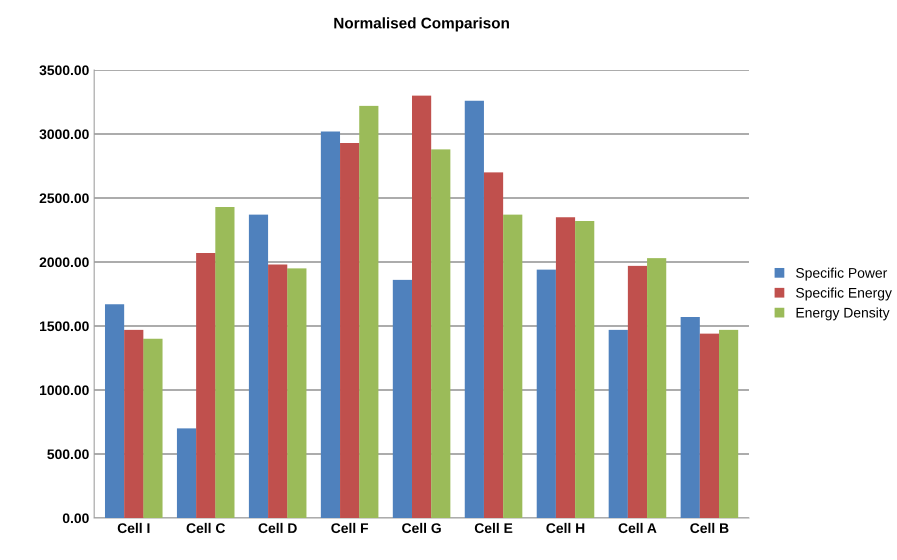  I want to click on y-tick-label: 2500.00, so click(64, 198).